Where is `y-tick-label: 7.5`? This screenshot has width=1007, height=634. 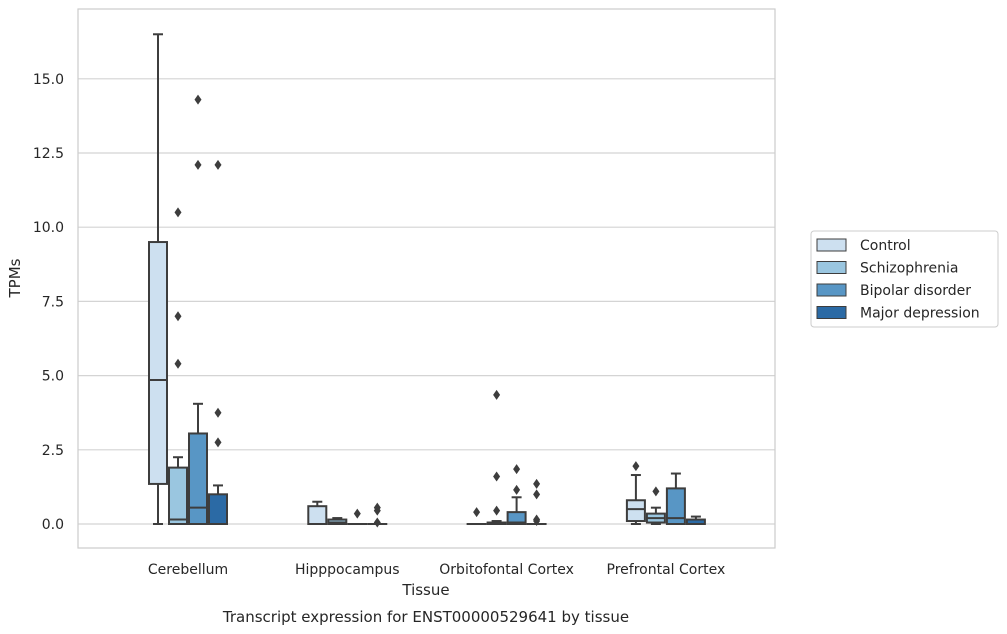 y-tick-label: 7.5 is located at coordinates (53, 302).